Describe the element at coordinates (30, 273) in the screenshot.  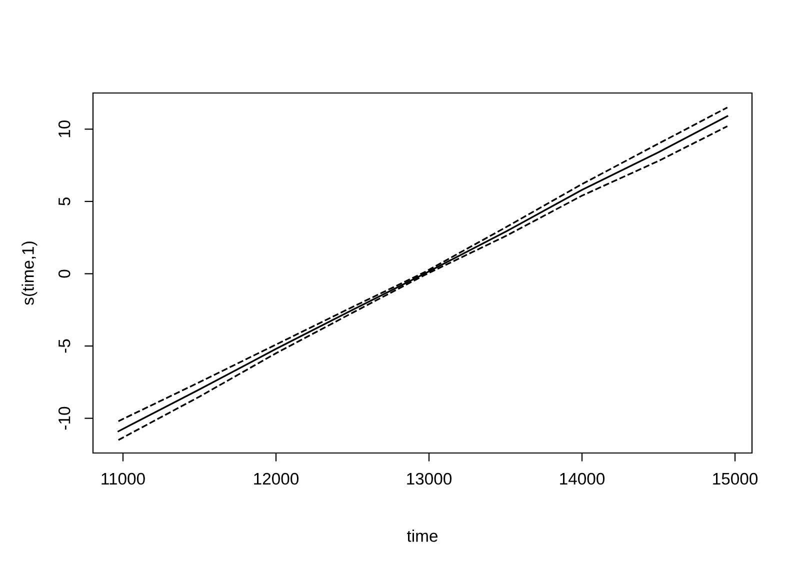
I see `y-axis-title: s(time,1)` at that location.